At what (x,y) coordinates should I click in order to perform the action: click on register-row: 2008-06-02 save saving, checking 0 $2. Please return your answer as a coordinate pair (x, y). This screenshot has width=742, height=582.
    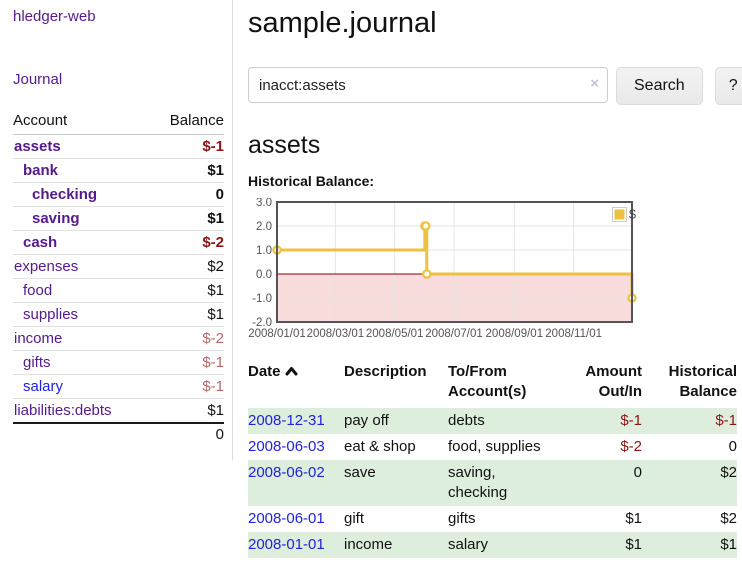
    Looking at the image, I should click on (492, 483).